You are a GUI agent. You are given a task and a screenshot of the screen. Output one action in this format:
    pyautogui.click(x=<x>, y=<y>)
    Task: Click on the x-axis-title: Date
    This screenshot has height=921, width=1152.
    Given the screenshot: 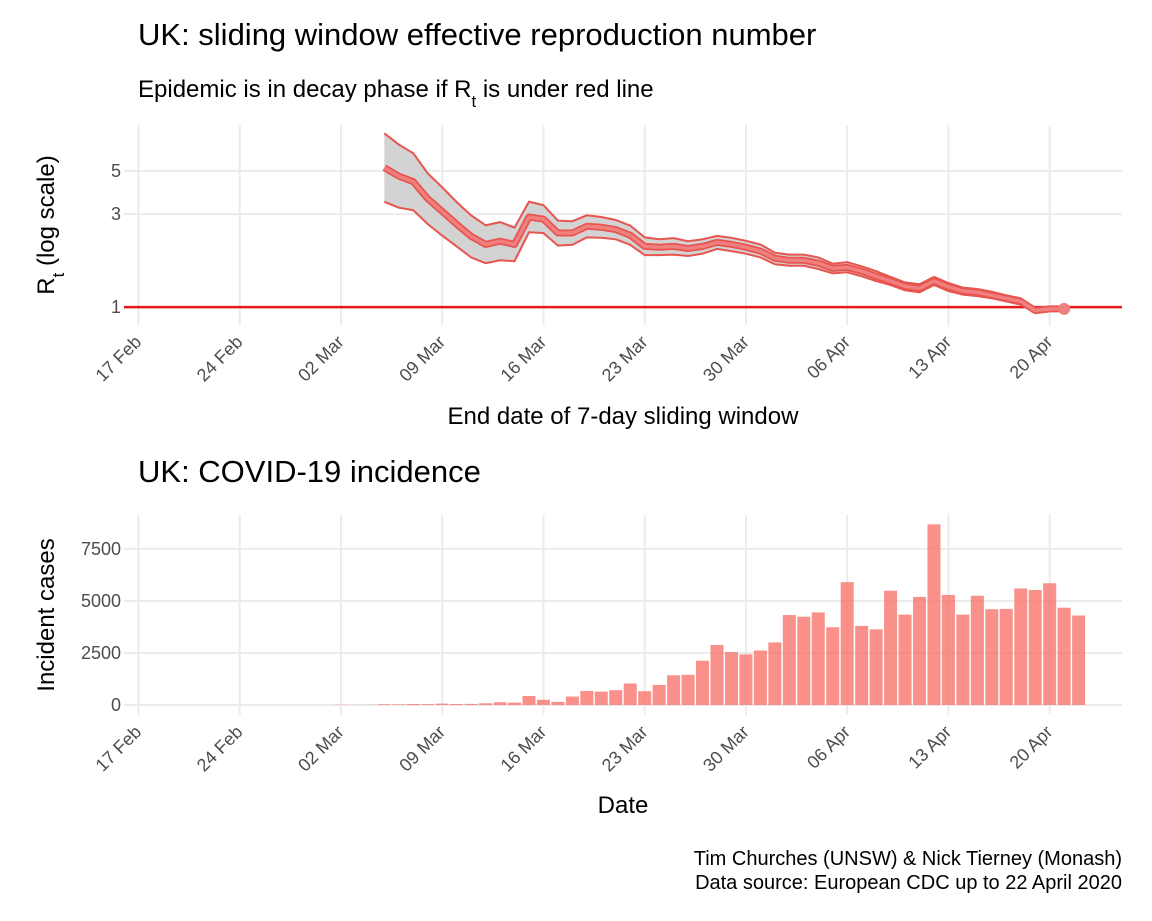 What is the action you would take?
    pyautogui.click(x=623, y=805)
    